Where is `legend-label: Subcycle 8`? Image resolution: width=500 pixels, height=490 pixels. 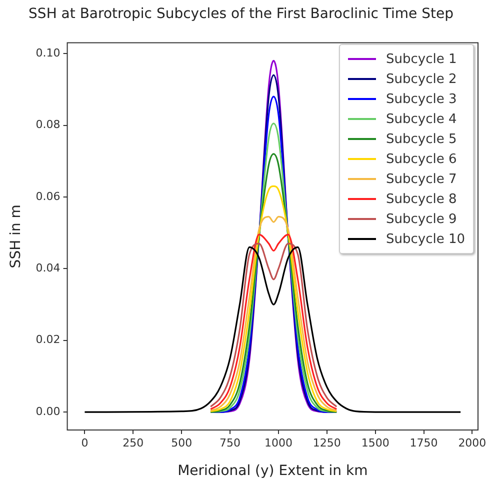
legend-label: Subcycle 8 is located at coordinates (421, 199).